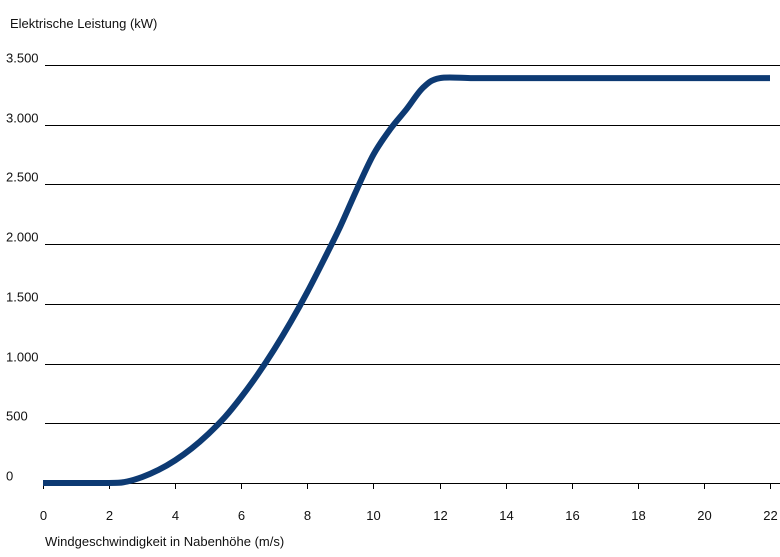 Image resolution: width=780 pixels, height=557 pixels. Describe the element at coordinates (17, 416) in the screenshot. I see `y-tick-label-500: 500` at that location.